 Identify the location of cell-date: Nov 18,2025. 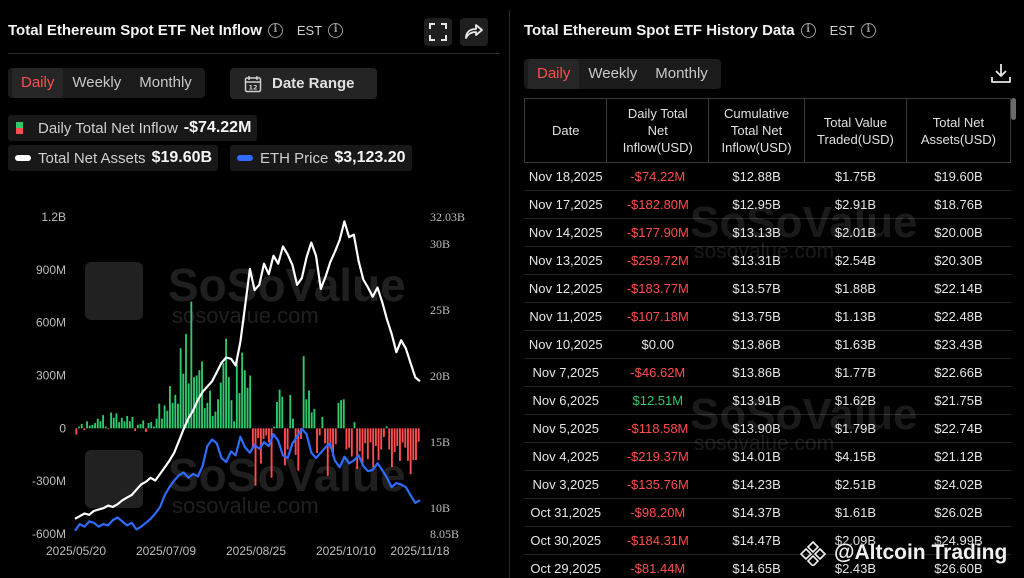
(565, 176).